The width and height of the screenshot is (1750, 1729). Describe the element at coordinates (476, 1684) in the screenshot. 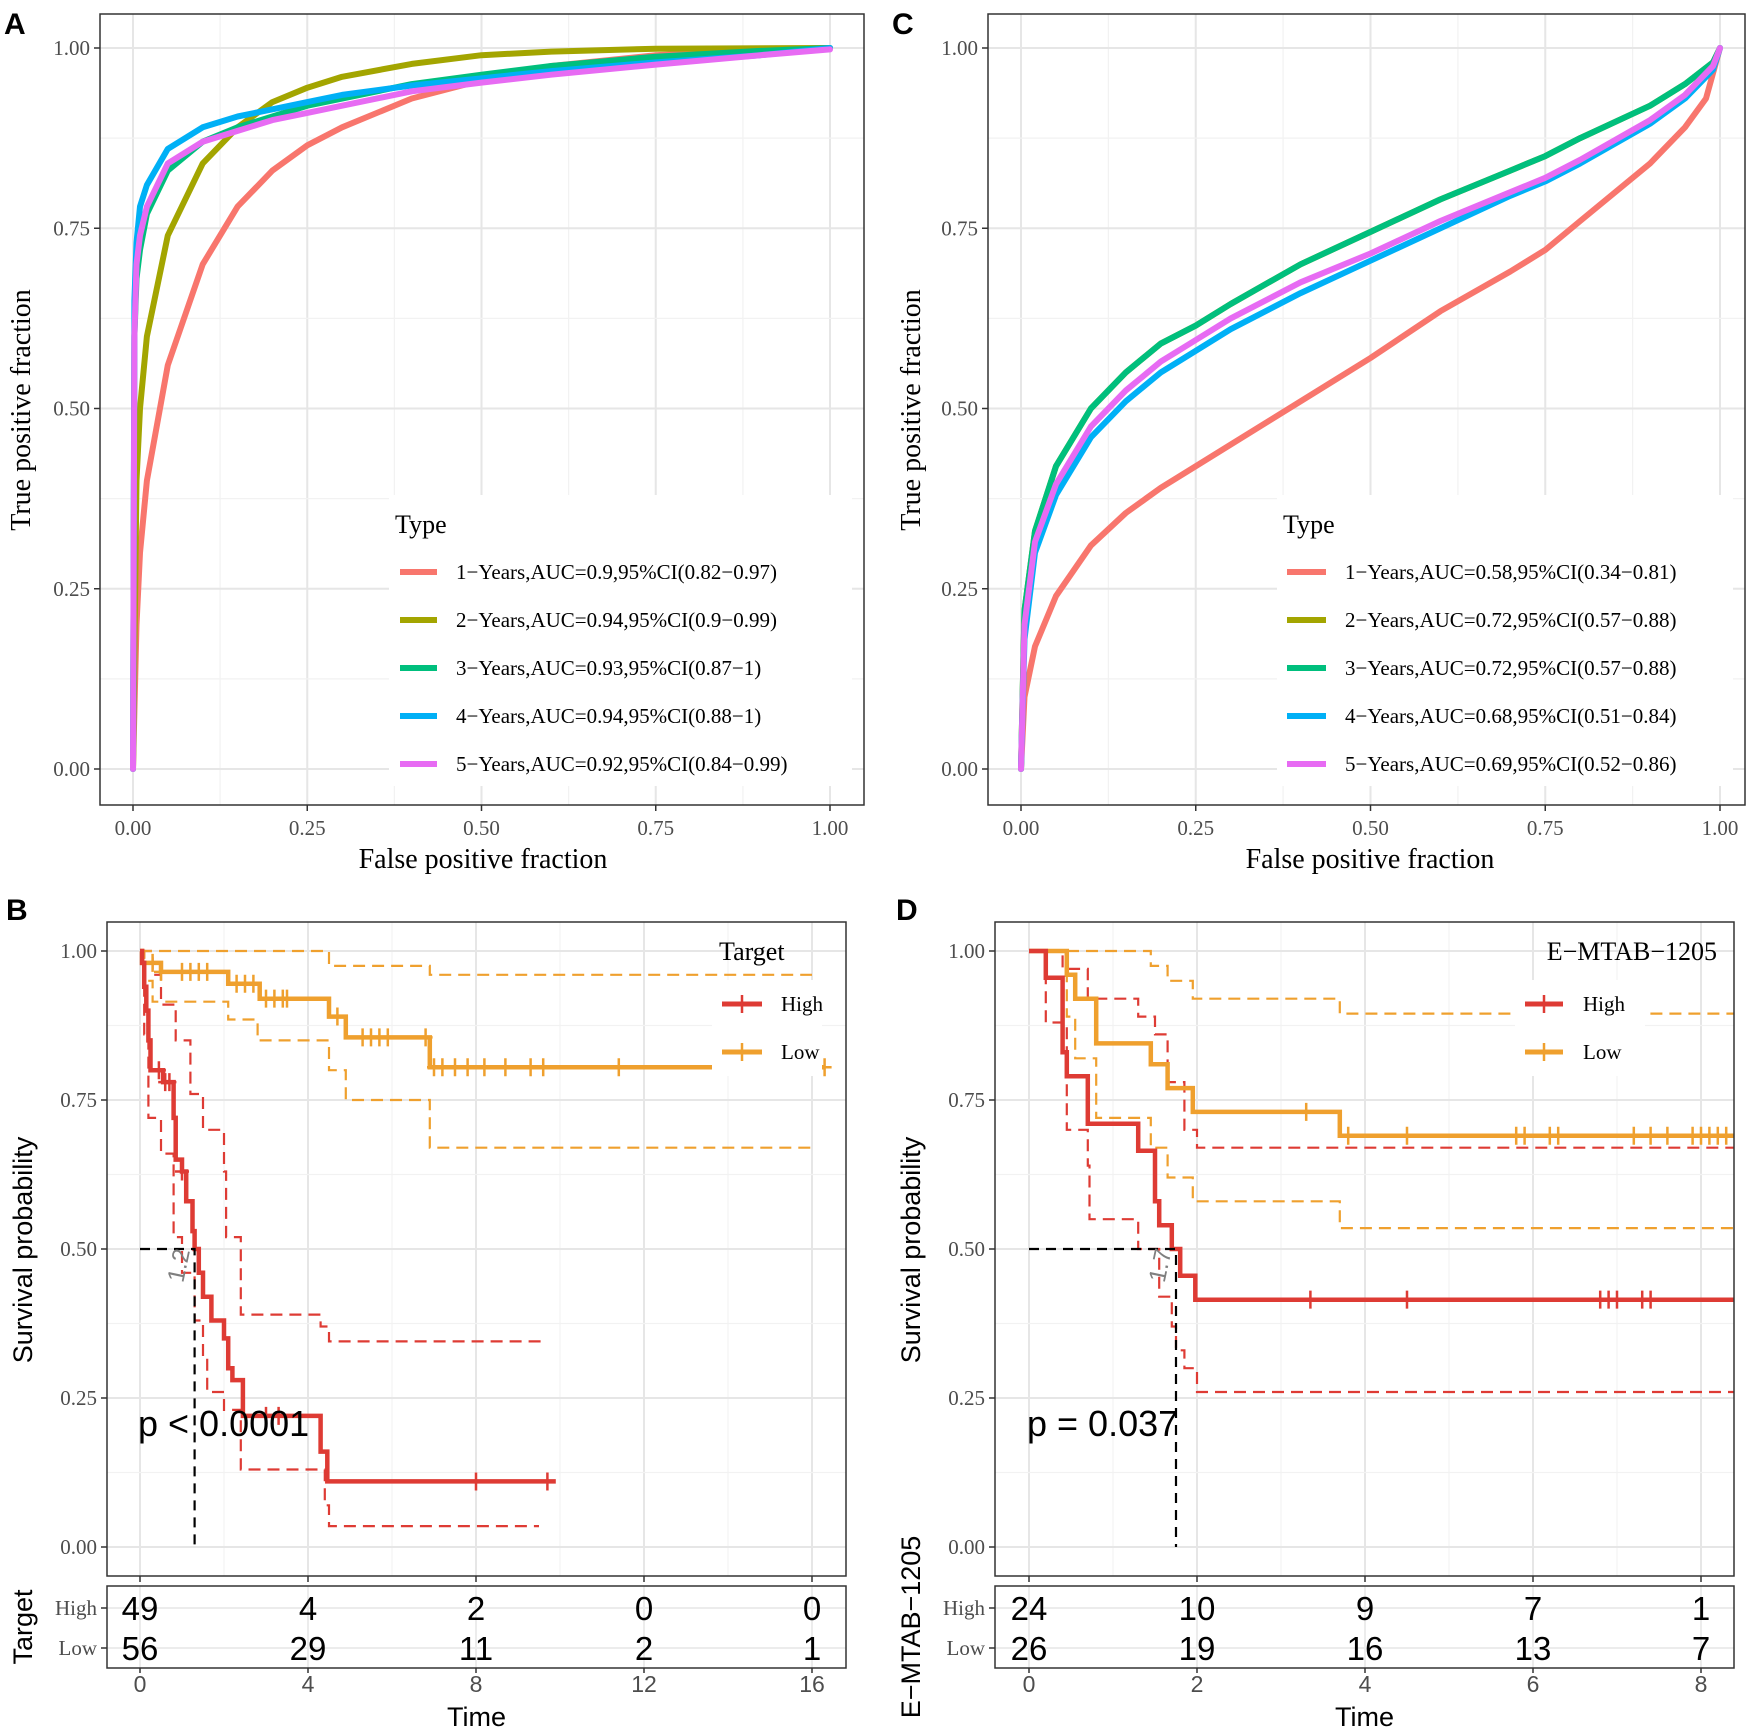

I see `x-tick-label: 8` at that location.